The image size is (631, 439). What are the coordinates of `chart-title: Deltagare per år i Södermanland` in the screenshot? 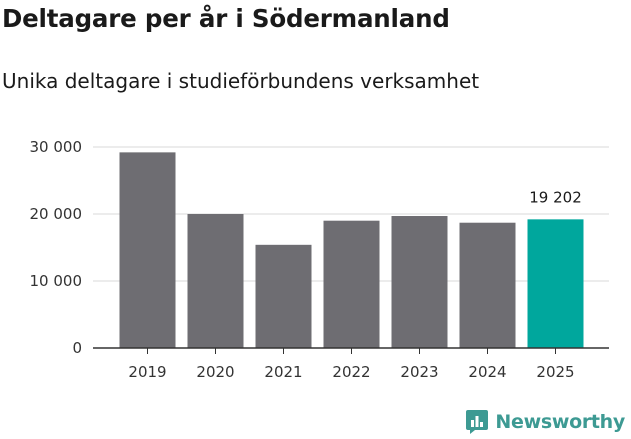 It's located at (226, 18).